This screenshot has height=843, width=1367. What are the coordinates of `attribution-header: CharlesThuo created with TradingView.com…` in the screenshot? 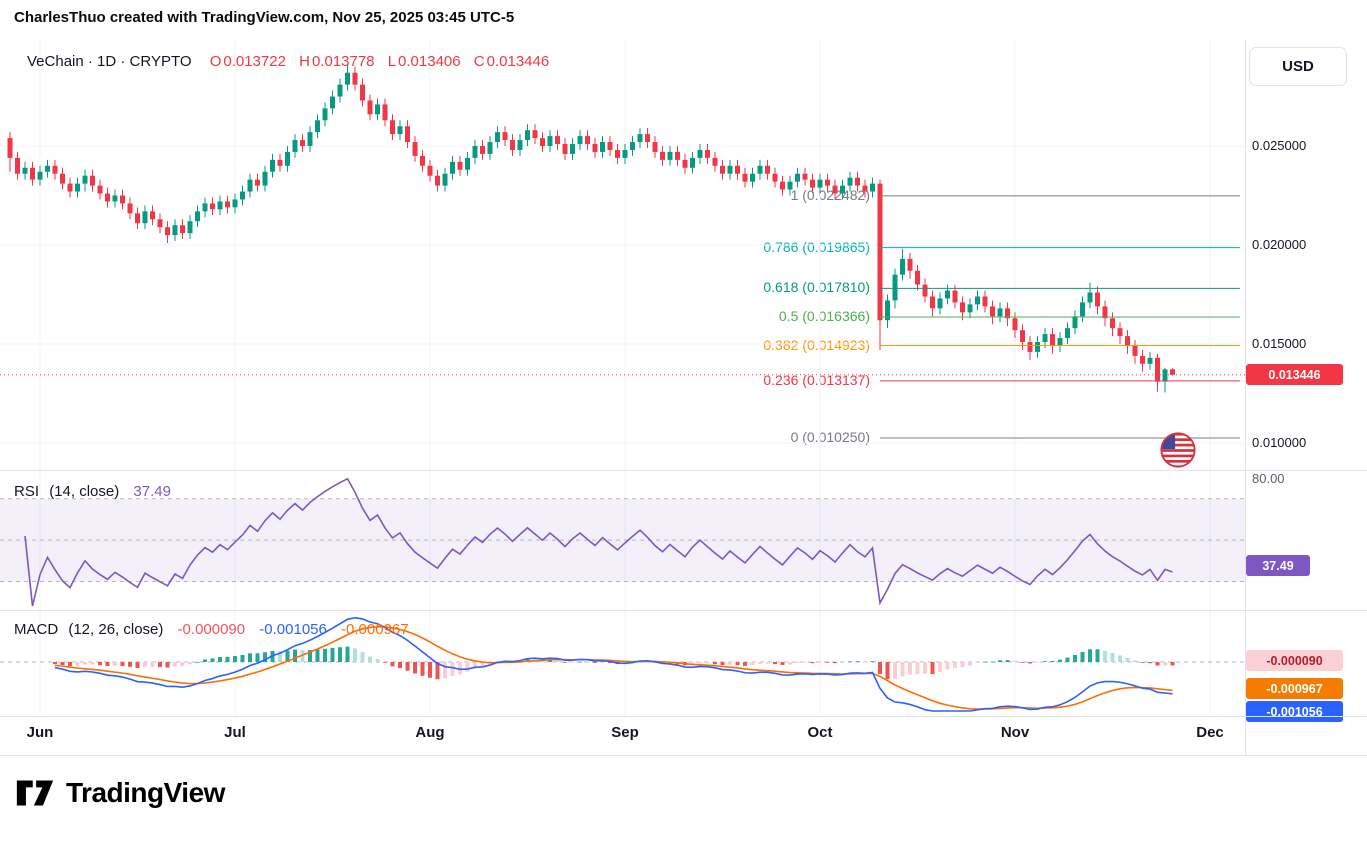 It's located at (264, 17).